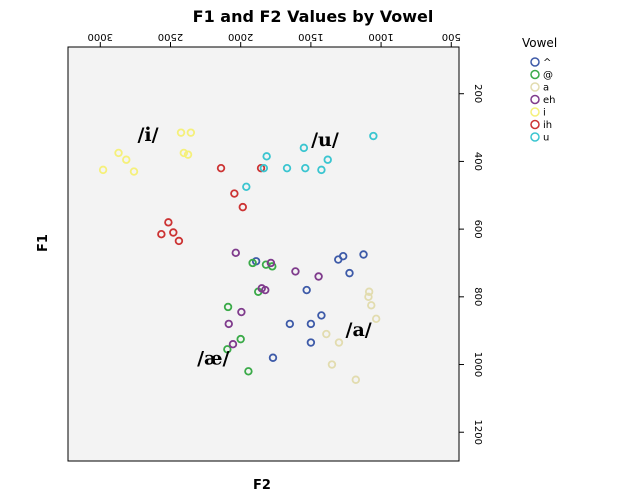 This screenshot has height=502, width=627. What do you see at coordinates (213, 359) in the screenshot?
I see `annotation-label: /æ/` at bounding box center [213, 359].